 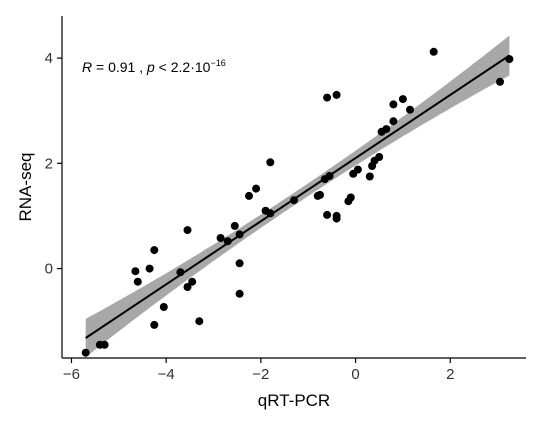 What do you see at coordinates (119, 67) in the screenshot?
I see `r-value-text: = 0.91 ,` at bounding box center [119, 67].